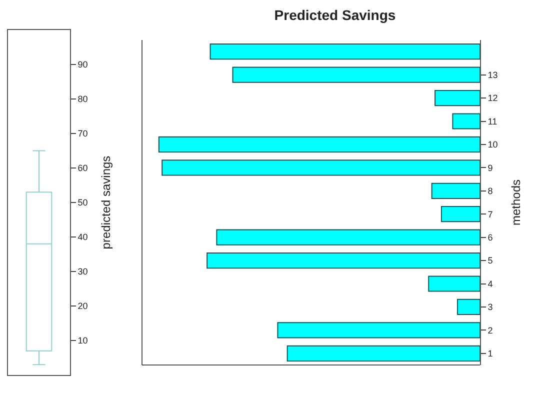 Image resolution: width=540 pixels, height=405 pixels. I want to click on y-tick-label: 12, so click(493, 98).